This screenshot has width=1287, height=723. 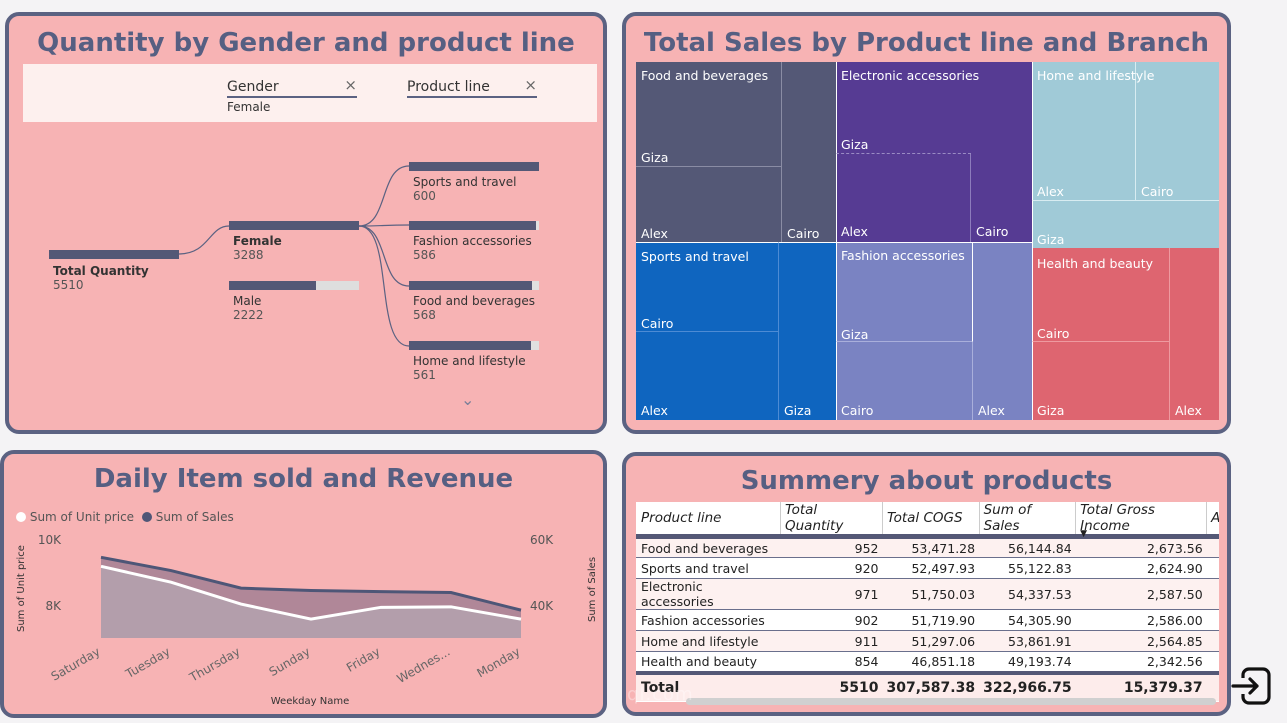 What do you see at coordinates (303, 479) in the screenshot?
I see `area-chart-title: Daily Item sold and Revenue` at bounding box center [303, 479].